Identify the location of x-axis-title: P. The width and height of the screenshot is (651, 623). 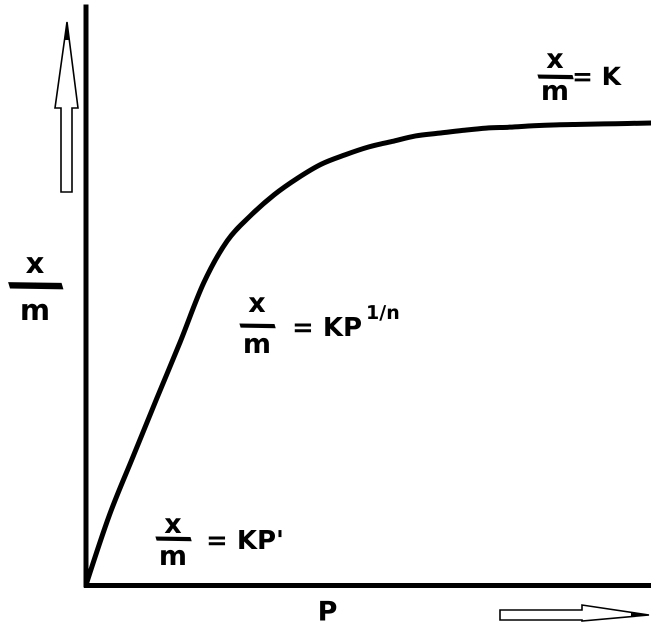
(328, 609).